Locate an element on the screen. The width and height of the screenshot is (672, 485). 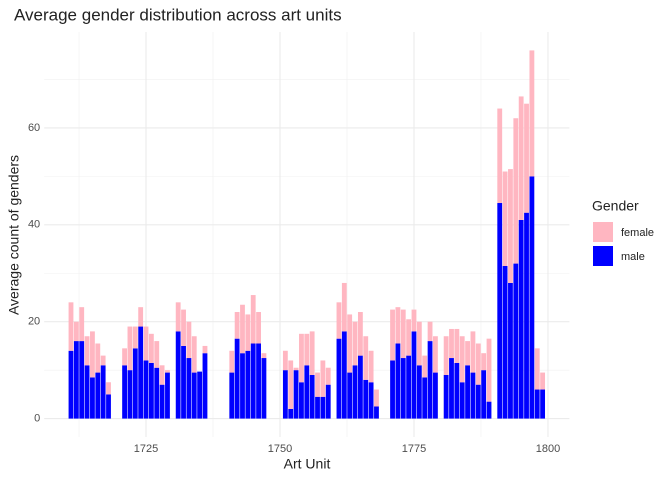
y-tick-label: 40 is located at coordinates (34, 225).